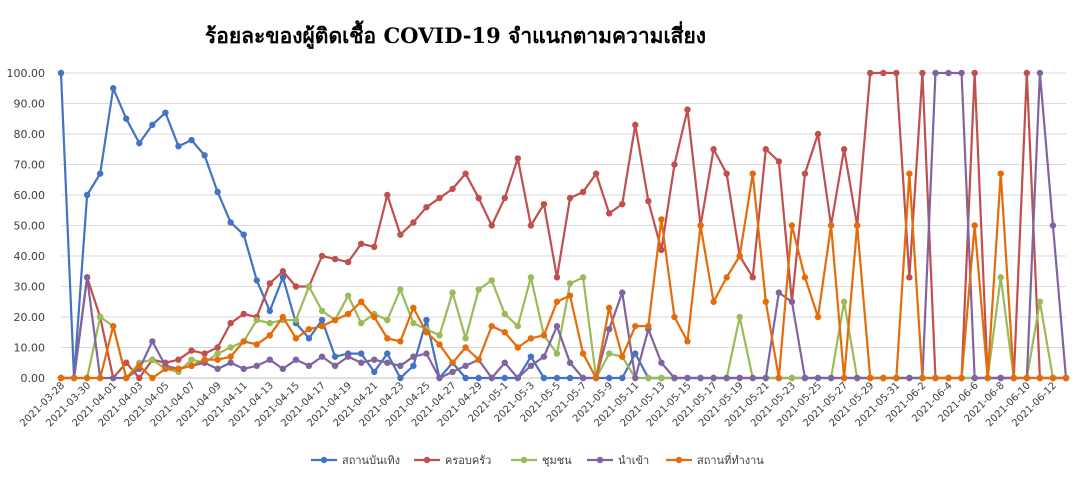 The image size is (1091, 481). Describe the element at coordinates (30, 165) in the screenshot. I see `y-tick-label: 70.00` at that location.